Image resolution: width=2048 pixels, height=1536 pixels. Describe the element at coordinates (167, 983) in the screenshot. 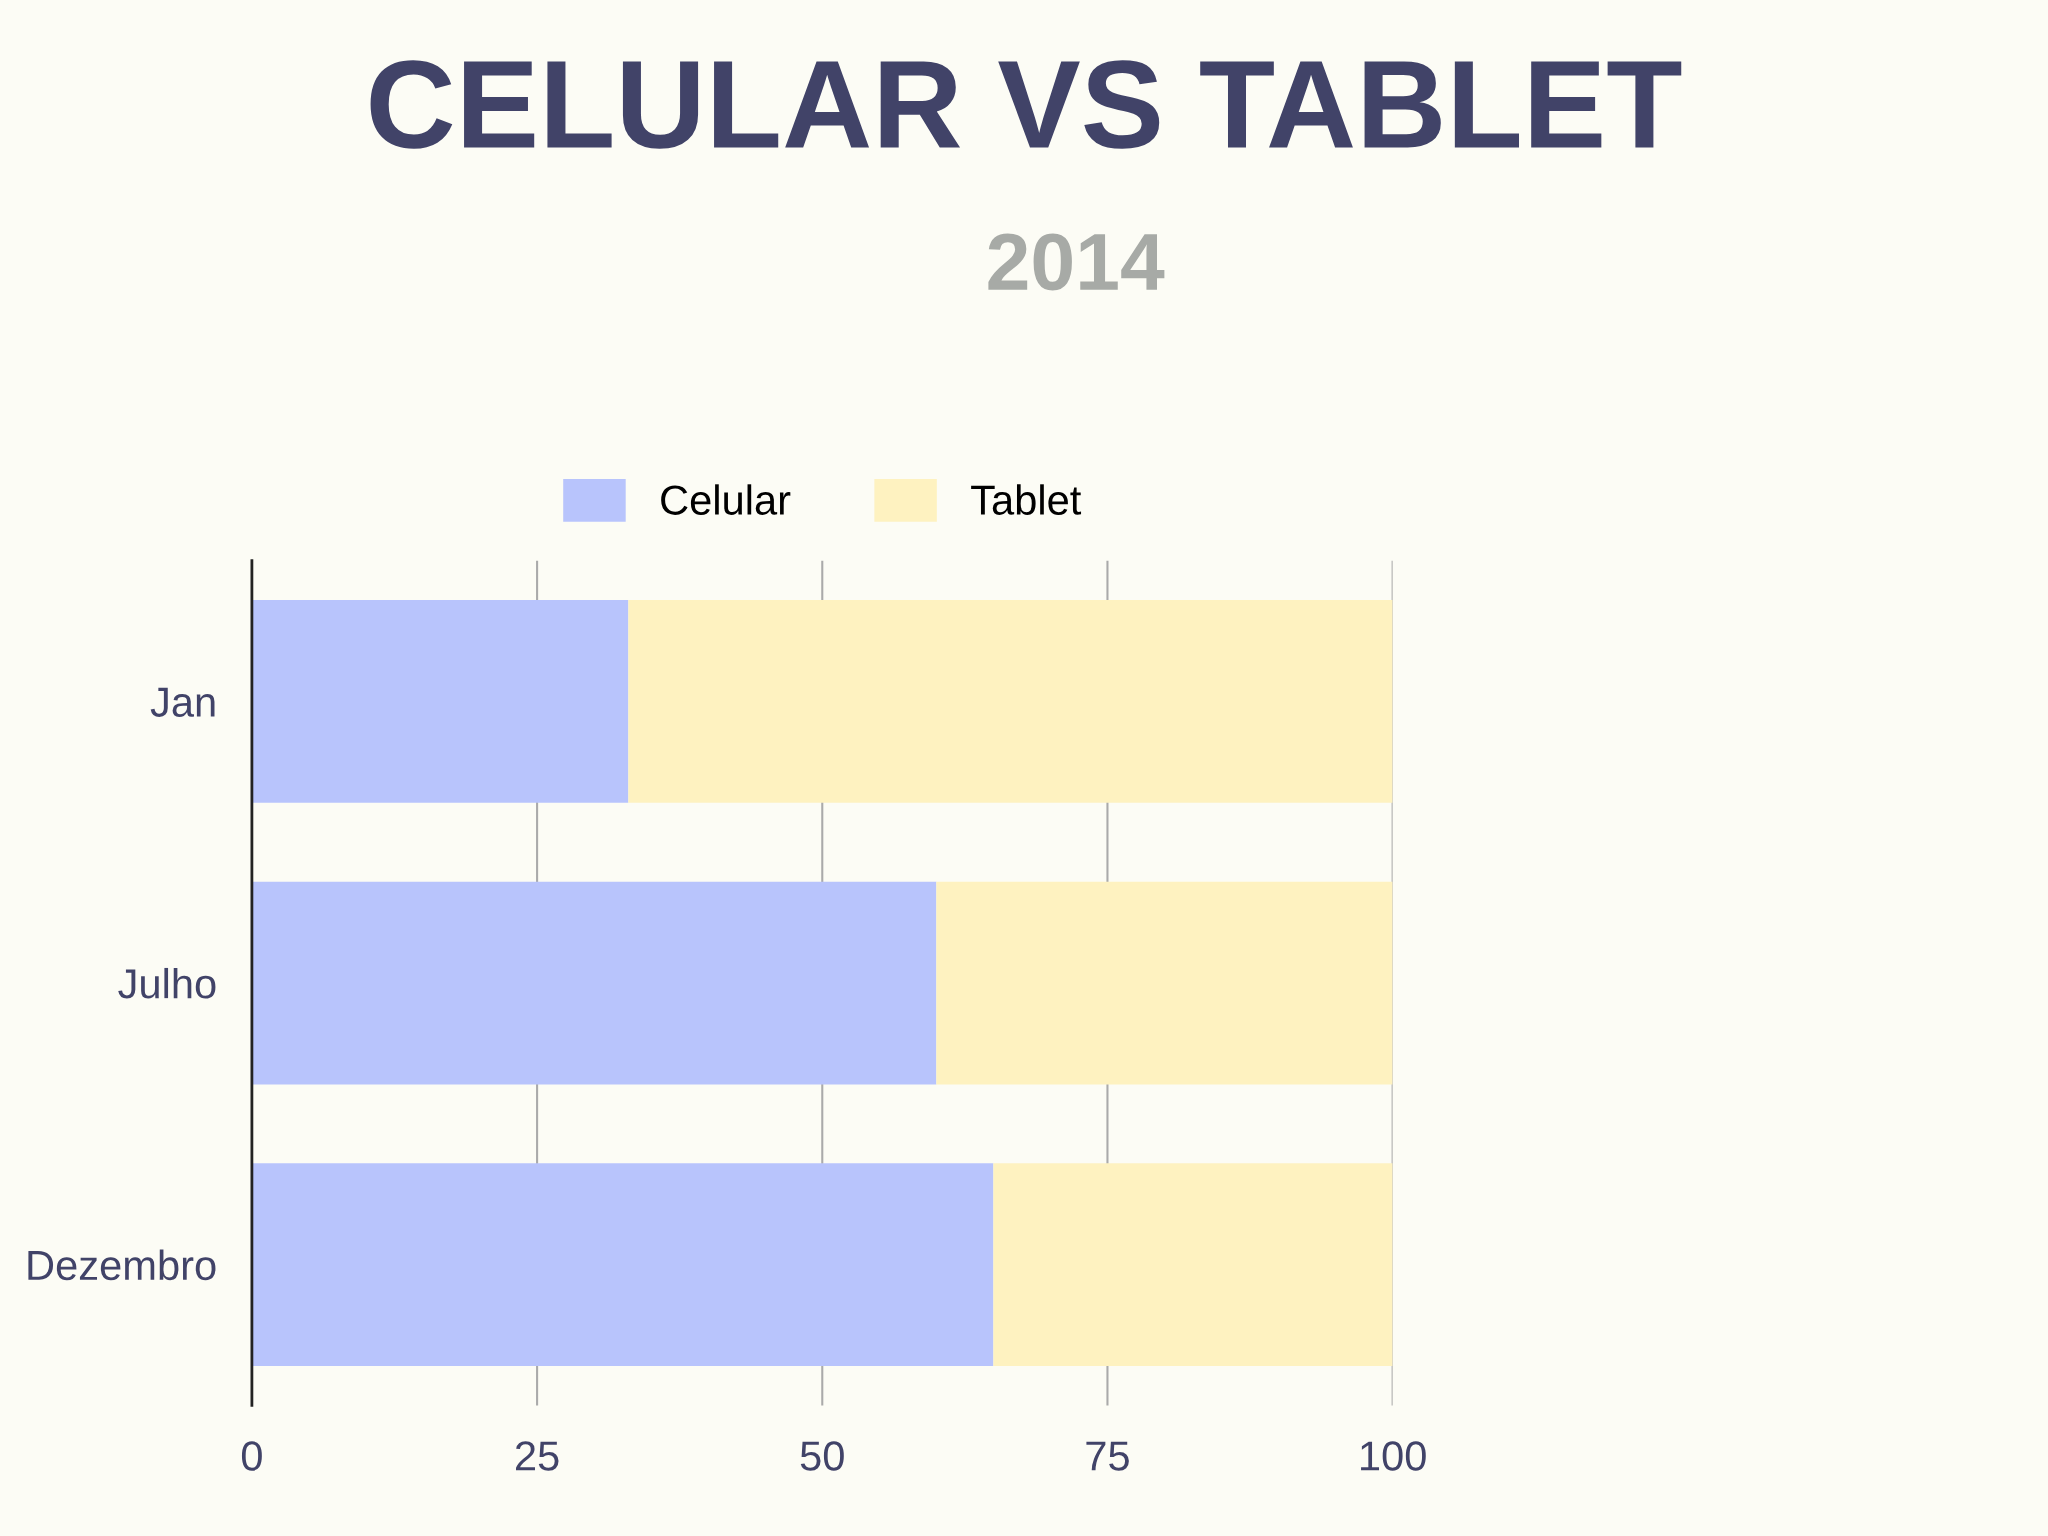

I see `y-tick-label: Julho` at that location.